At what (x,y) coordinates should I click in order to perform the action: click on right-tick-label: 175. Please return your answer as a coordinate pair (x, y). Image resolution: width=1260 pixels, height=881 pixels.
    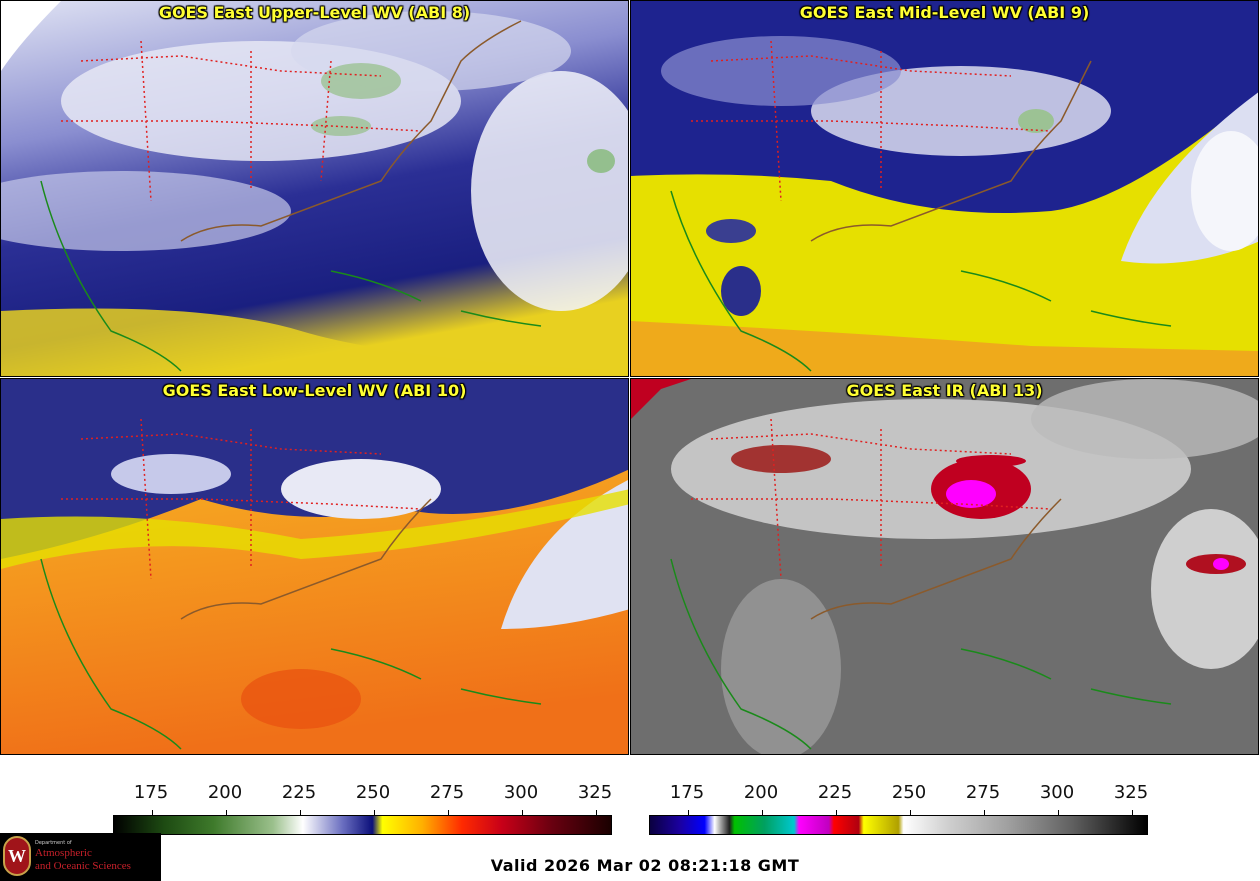
    Looking at the image, I should click on (687, 792).